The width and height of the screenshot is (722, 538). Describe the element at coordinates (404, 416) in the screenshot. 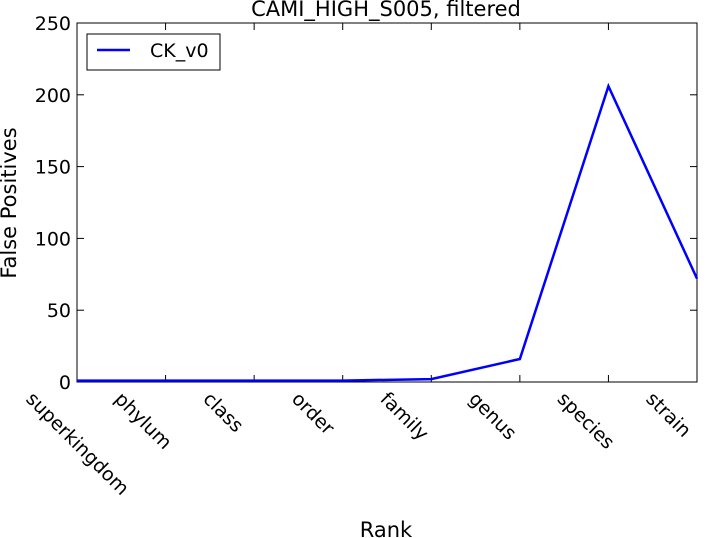

I see `x-tick-label: family` at that location.